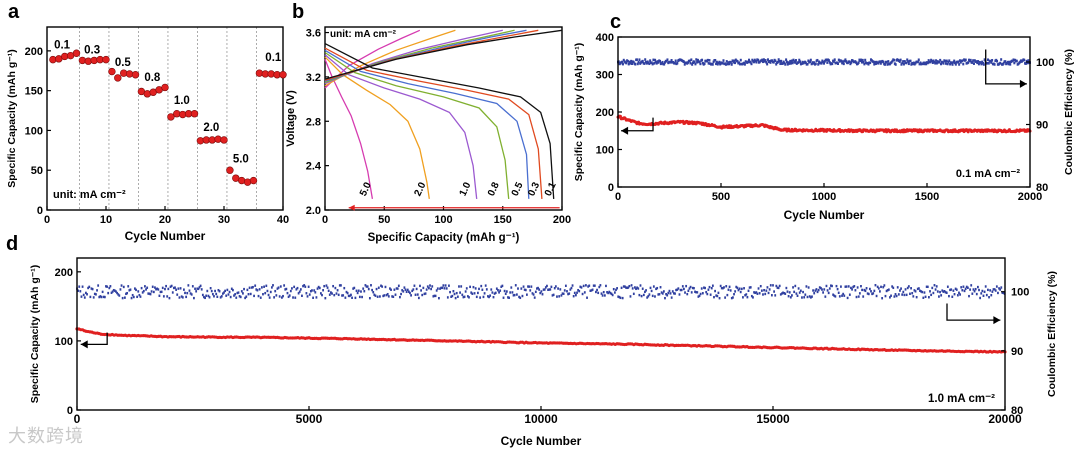 The image size is (1080, 453). Describe the element at coordinates (1030, 197) in the screenshot. I see `panel-c-xtick-label: 2000` at that location.